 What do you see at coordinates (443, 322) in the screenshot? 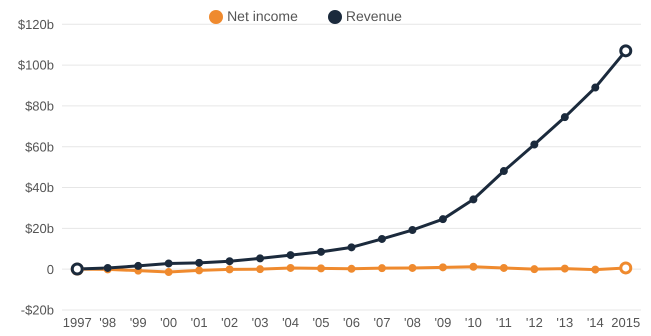
I see `x-tick-label: '09` at bounding box center [443, 322].